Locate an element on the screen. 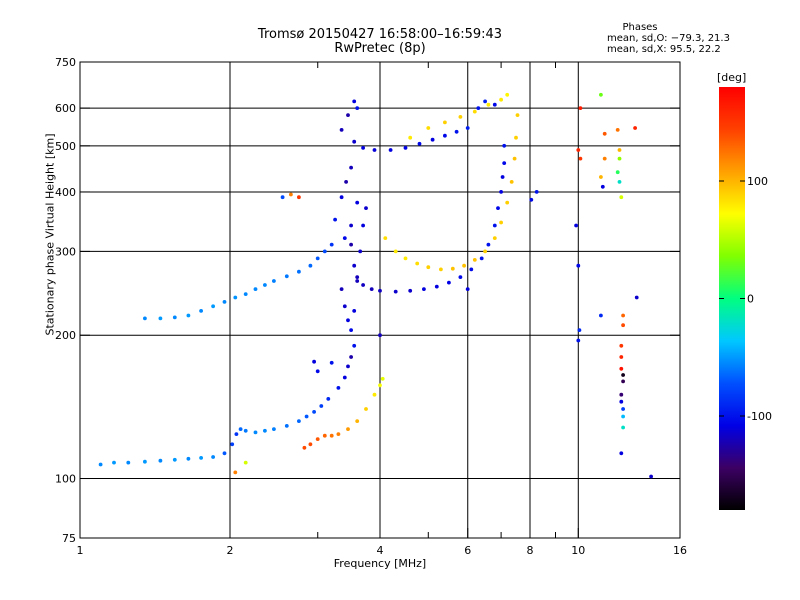 The image size is (800, 600). y-tick-label: 75 is located at coordinates (69, 538).